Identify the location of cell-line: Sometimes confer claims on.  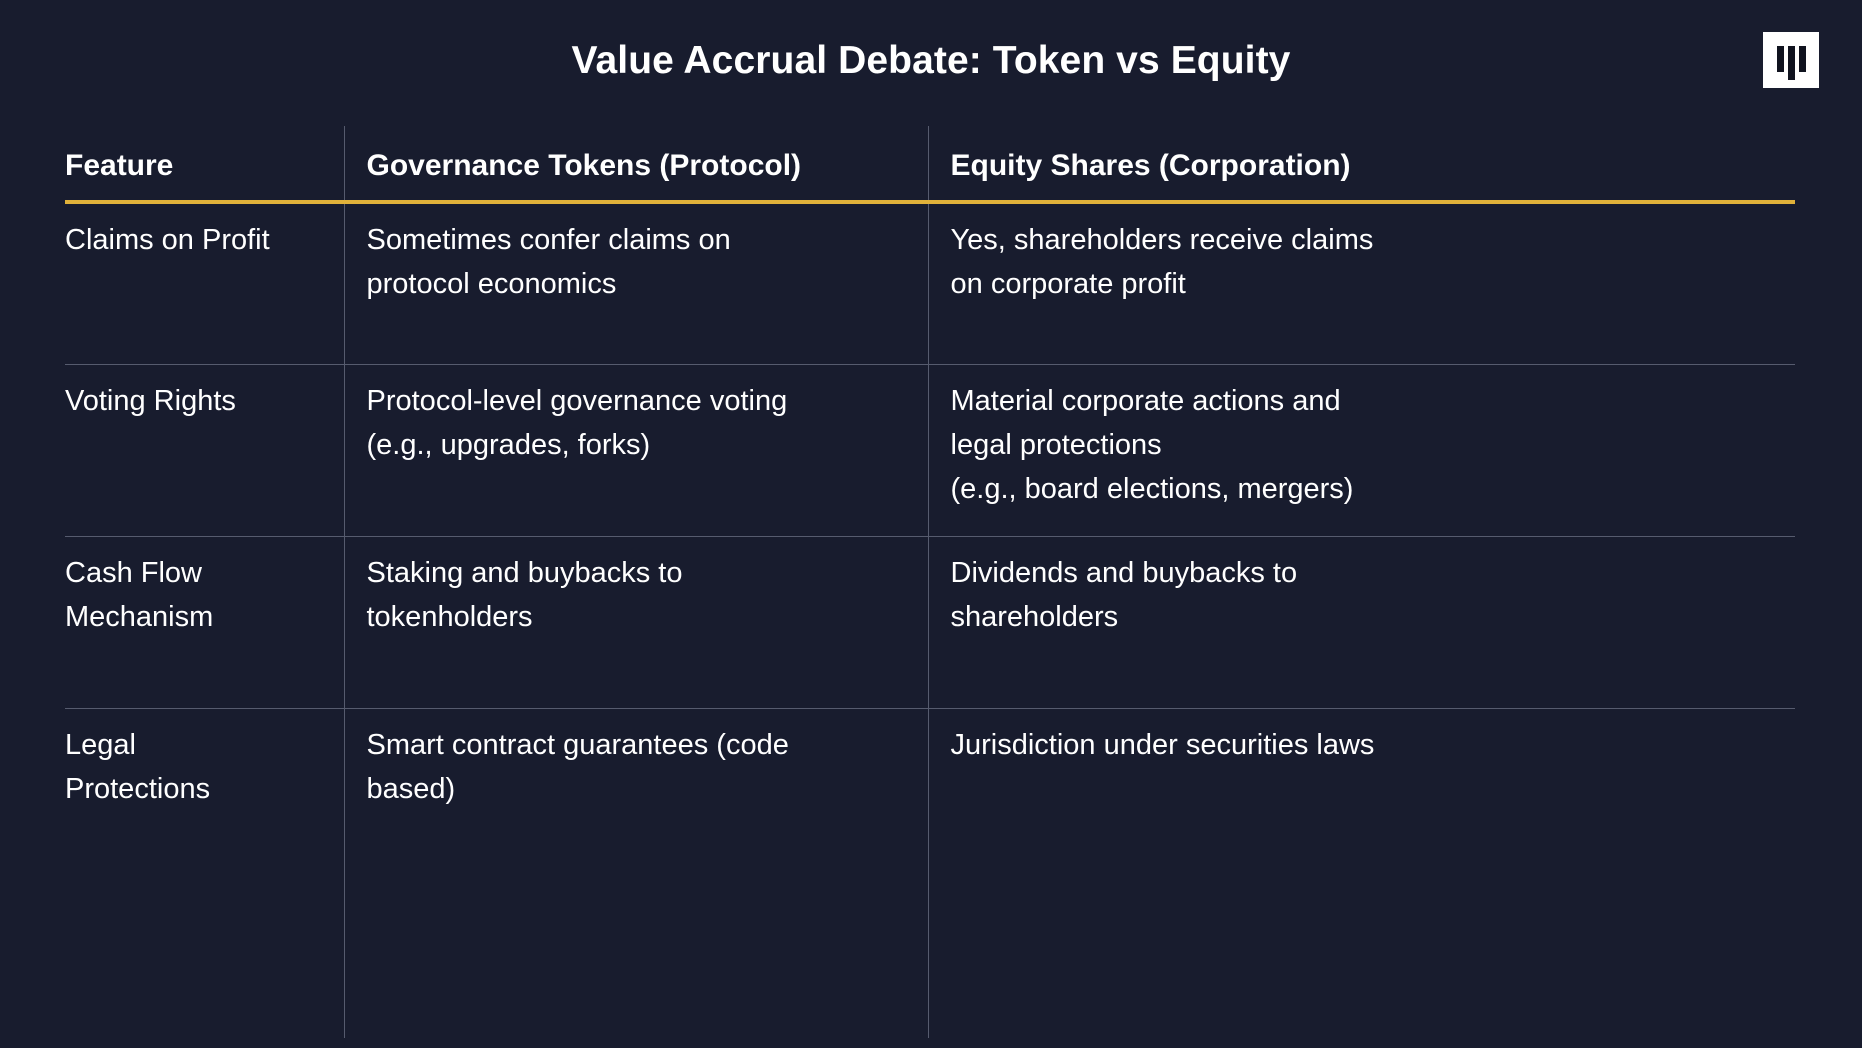
(548, 240).